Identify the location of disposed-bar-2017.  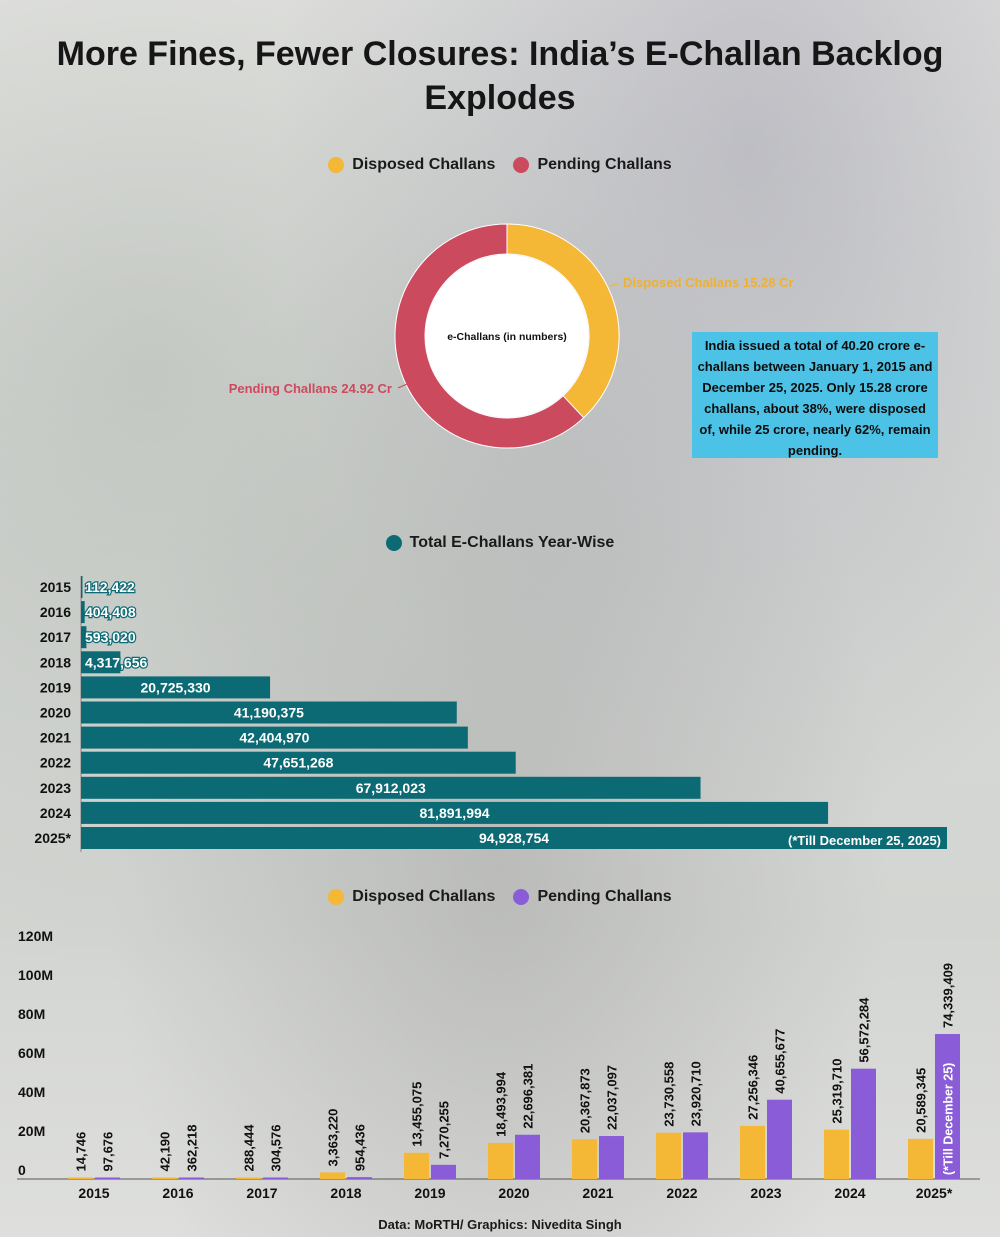
(248, 1178).